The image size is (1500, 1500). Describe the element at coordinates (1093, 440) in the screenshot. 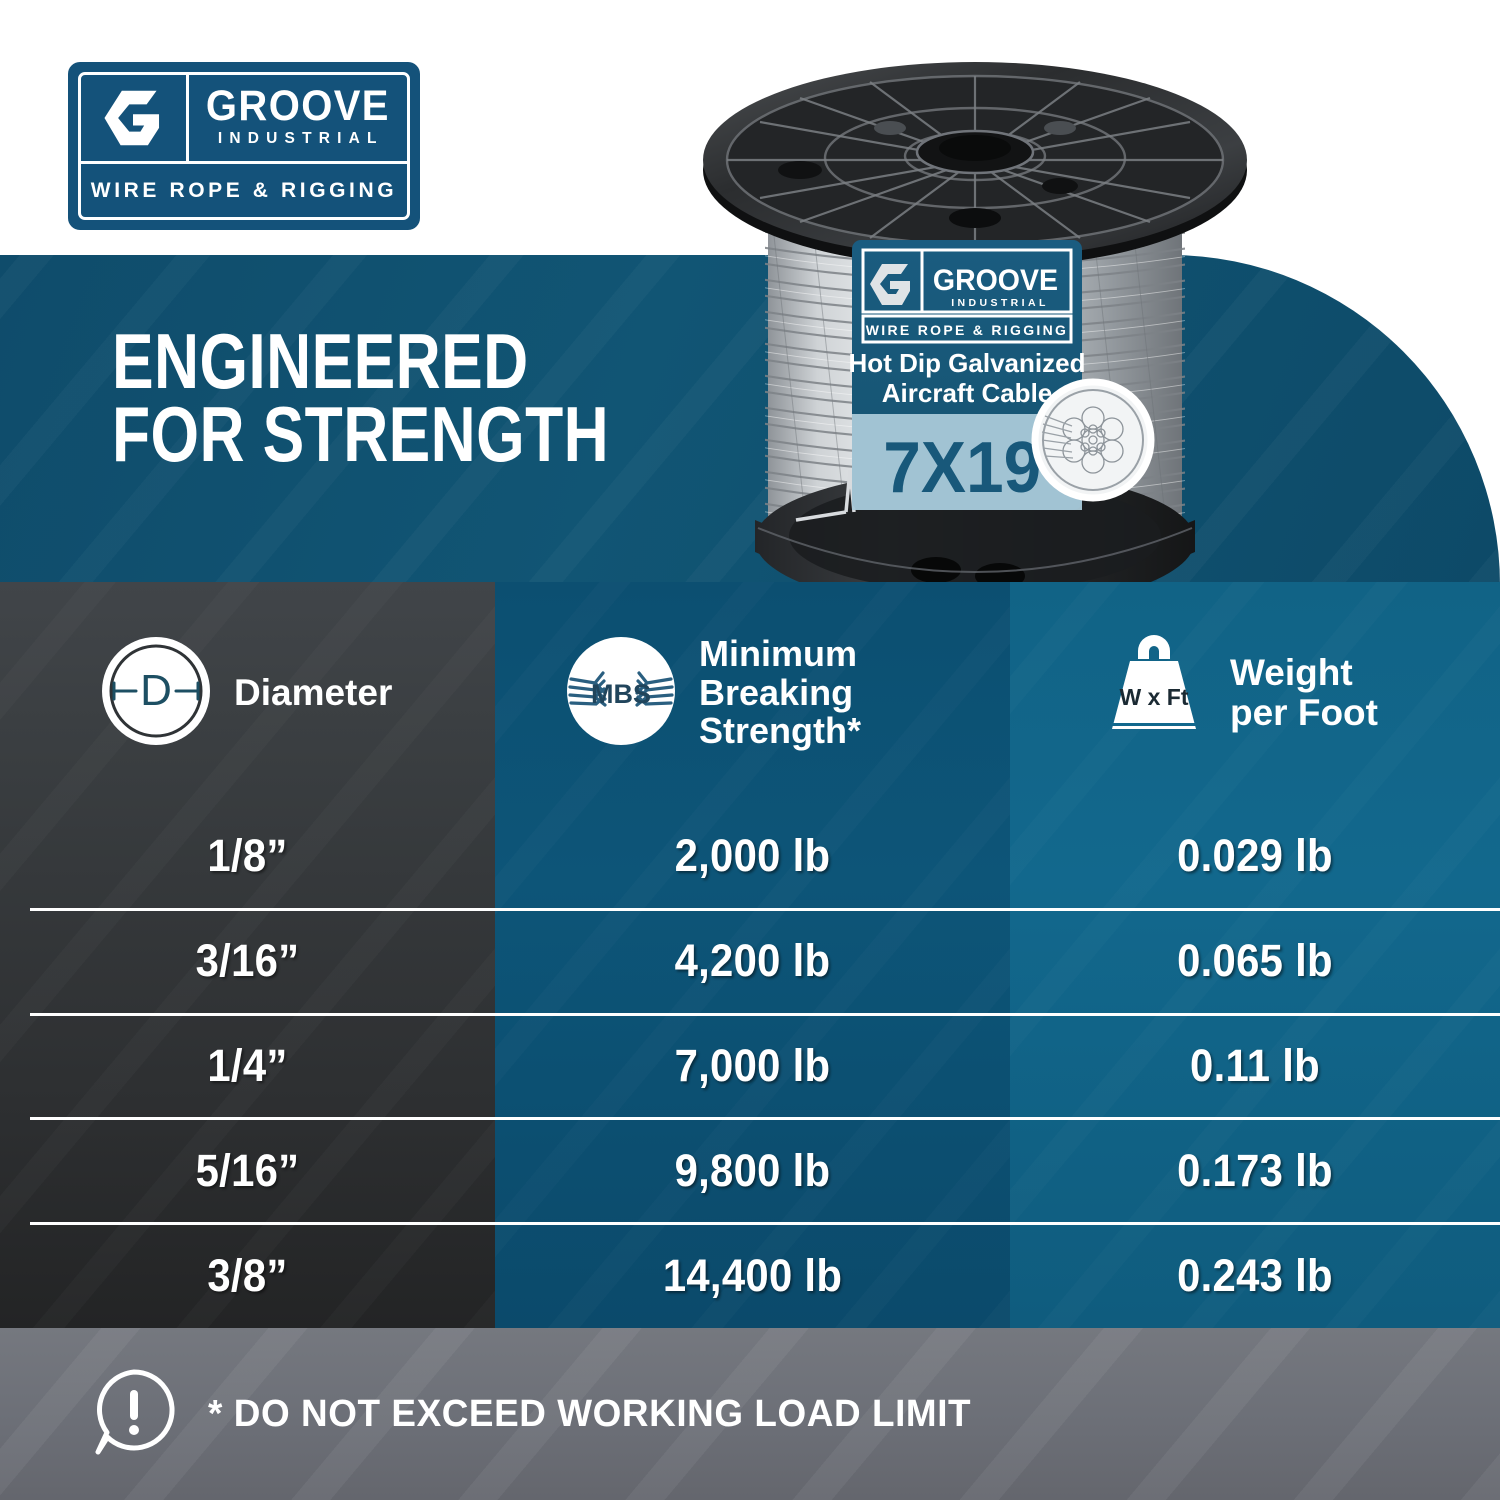

I see `cable-cross-section-badge` at that location.